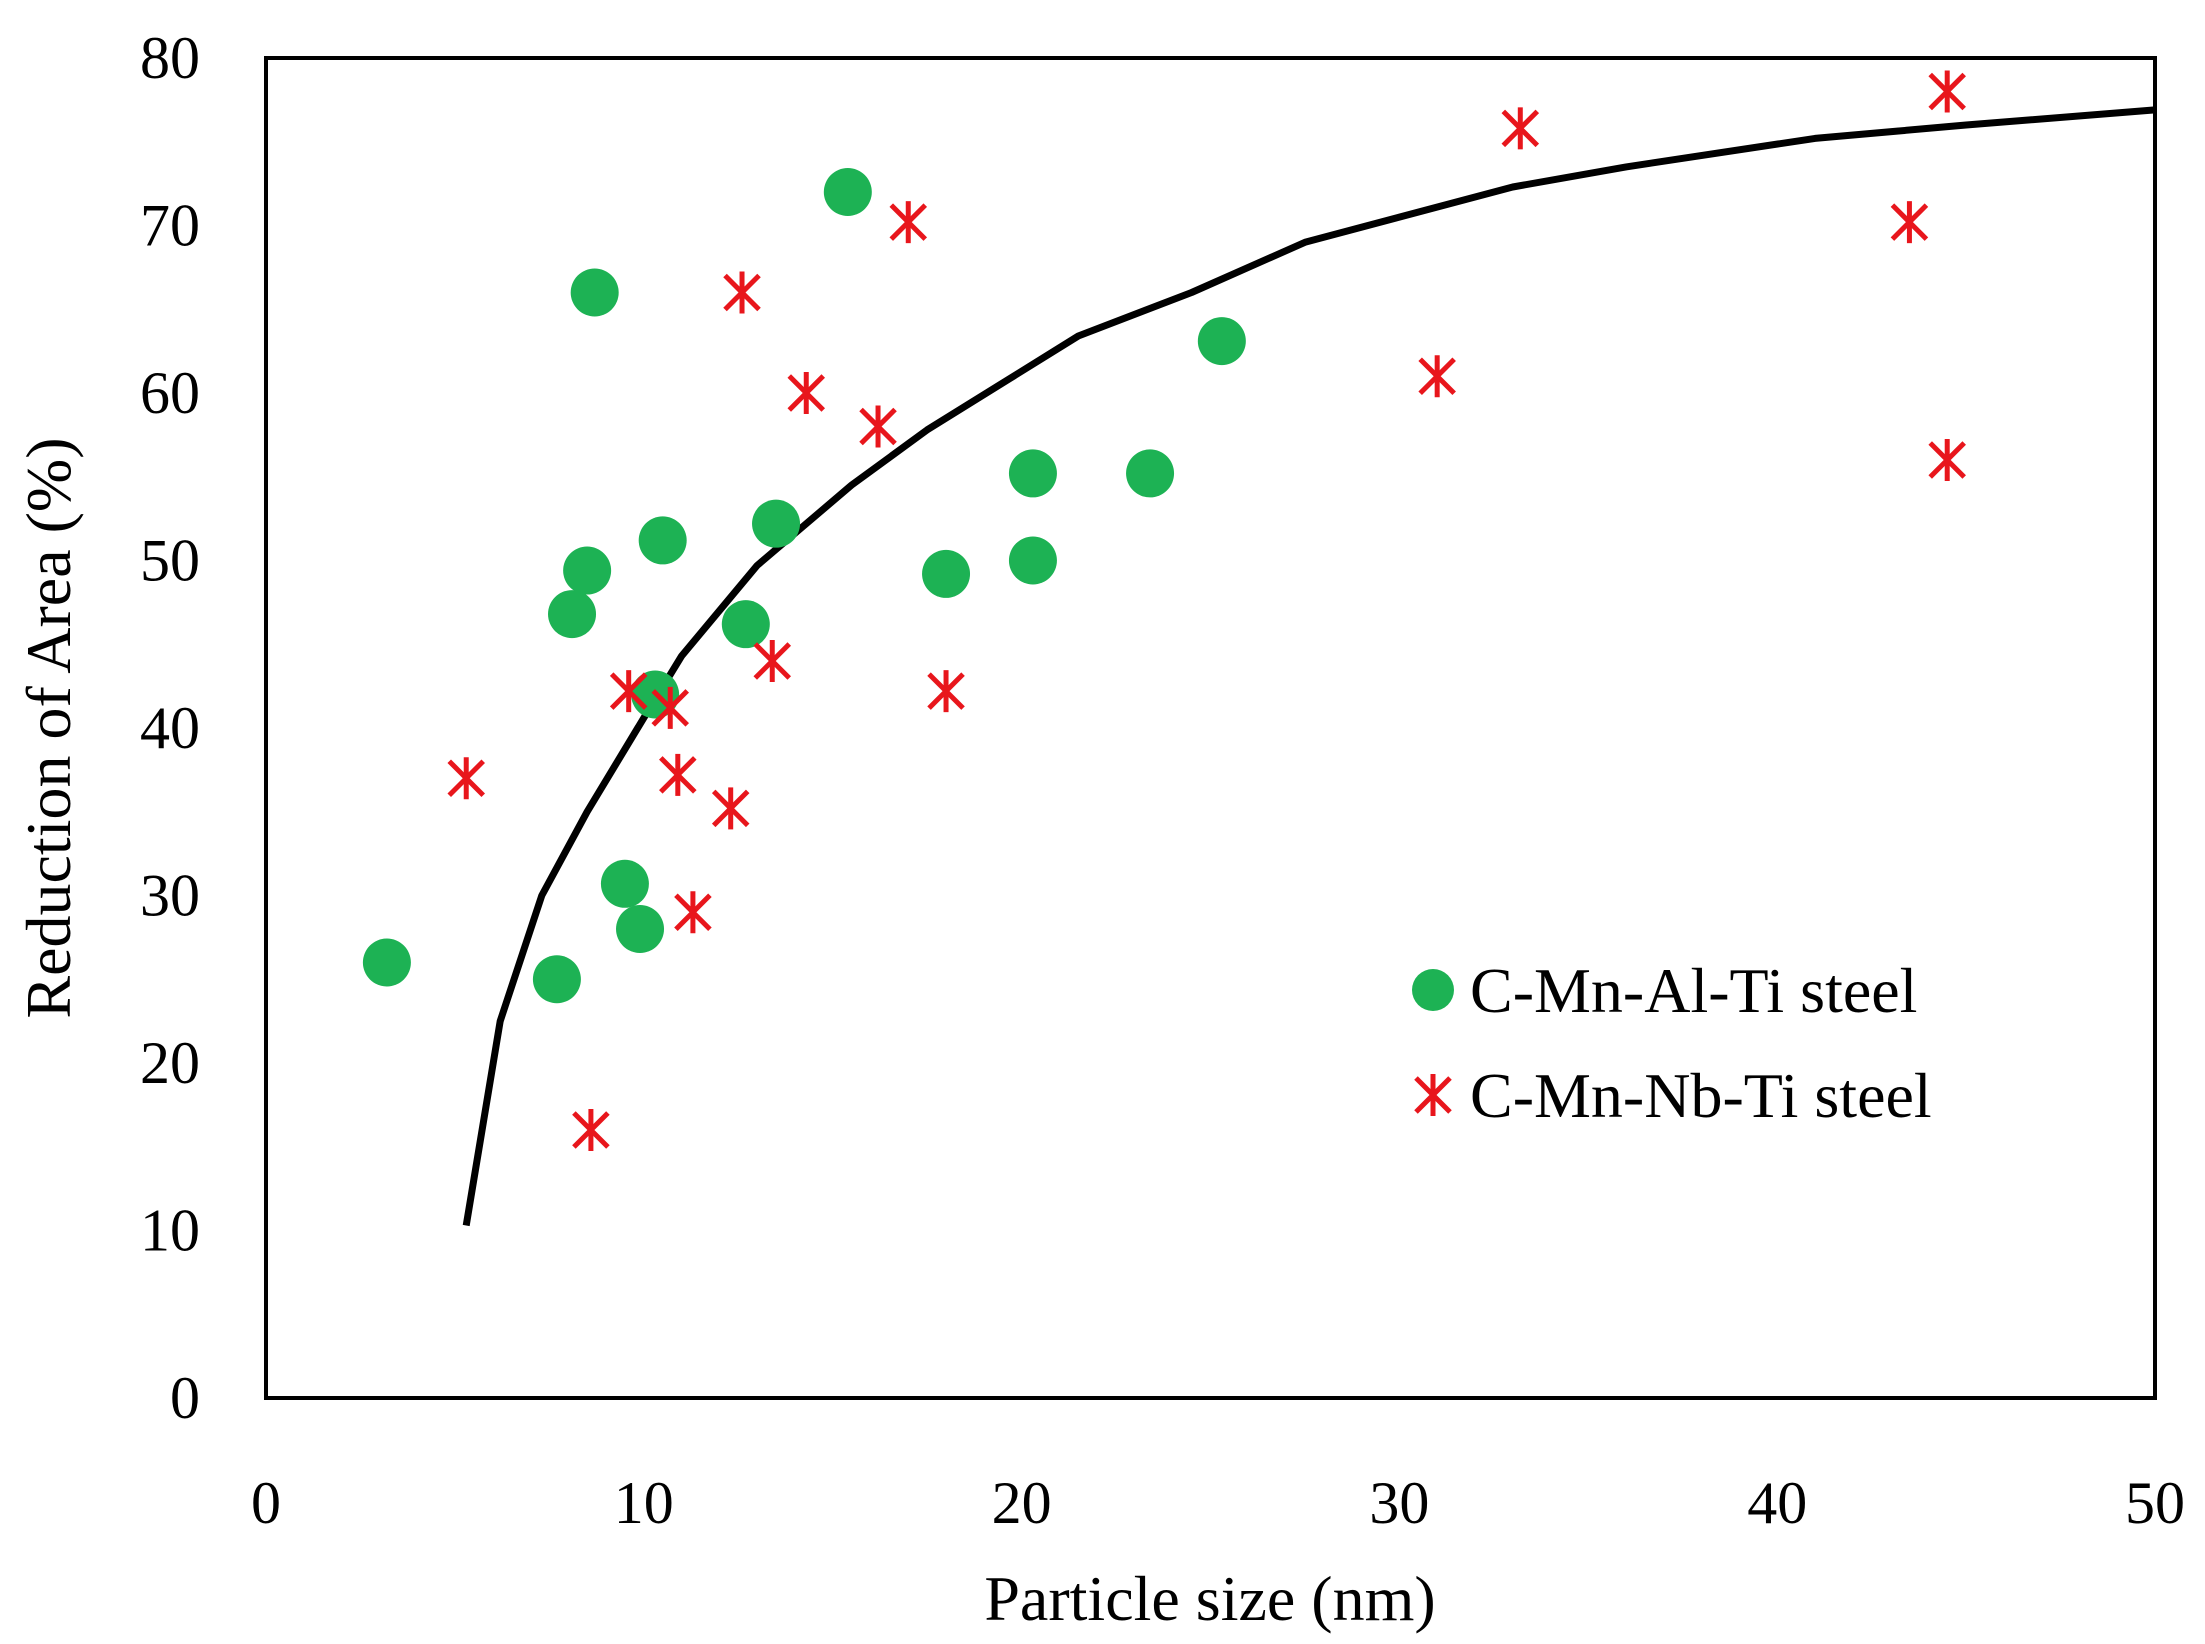 The image size is (2205, 1644). Describe the element at coordinates (1399, 1503) in the screenshot. I see `x-tick-label: 30` at that location.